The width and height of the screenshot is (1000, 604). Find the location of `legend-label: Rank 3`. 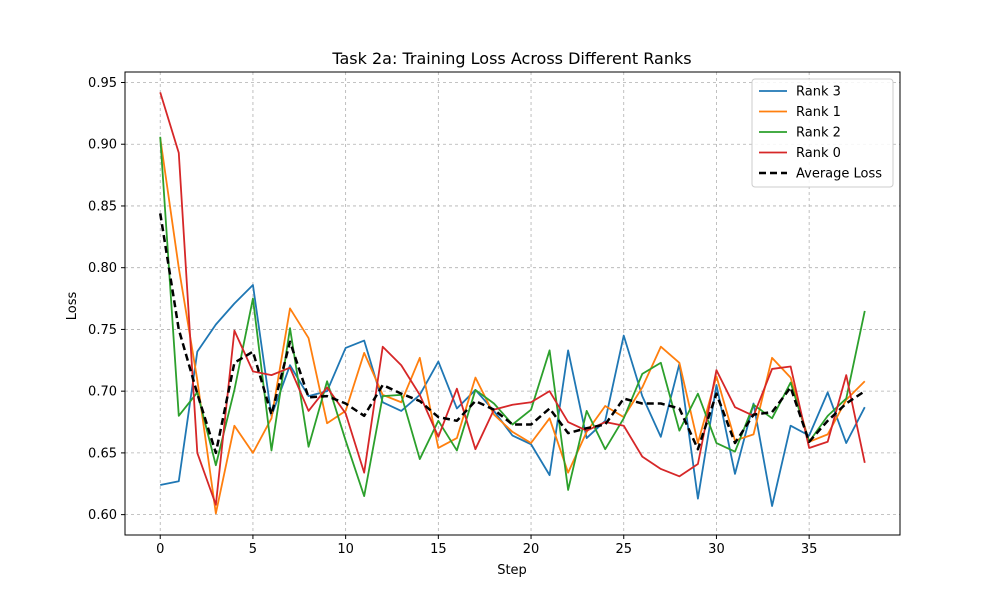

legend-label: Rank 3 is located at coordinates (818, 92).